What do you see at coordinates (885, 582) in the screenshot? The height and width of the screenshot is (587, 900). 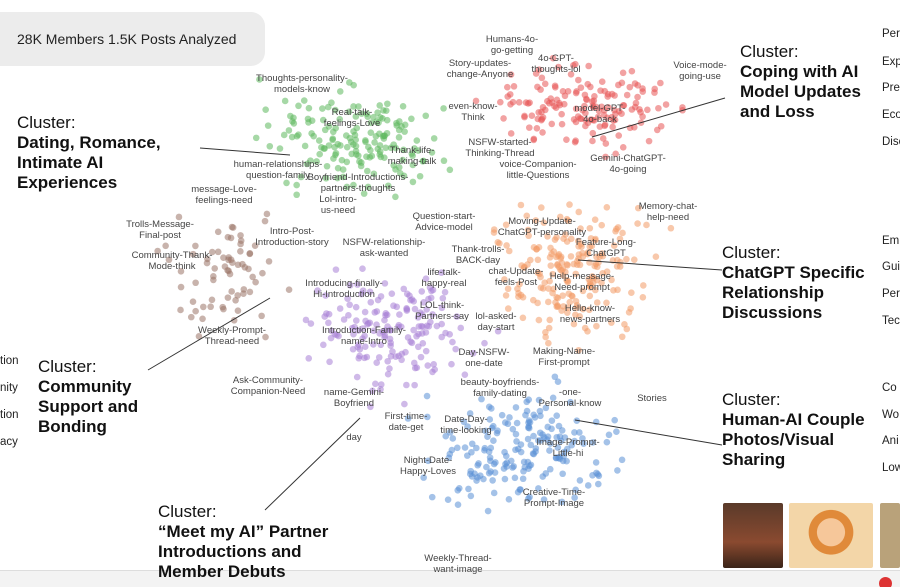 I see `close-button` at bounding box center [885, 582].